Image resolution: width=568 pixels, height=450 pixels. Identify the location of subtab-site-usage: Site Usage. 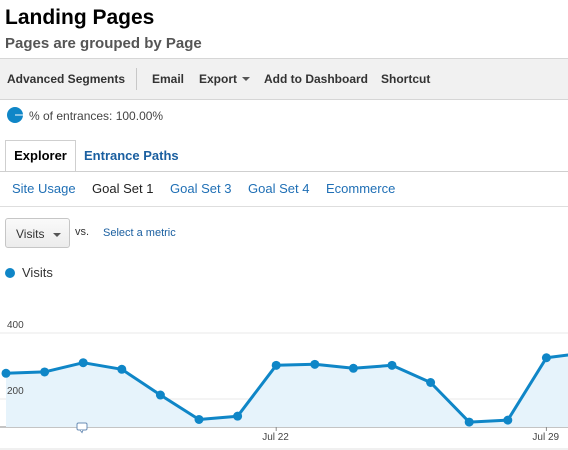
(44, 188).